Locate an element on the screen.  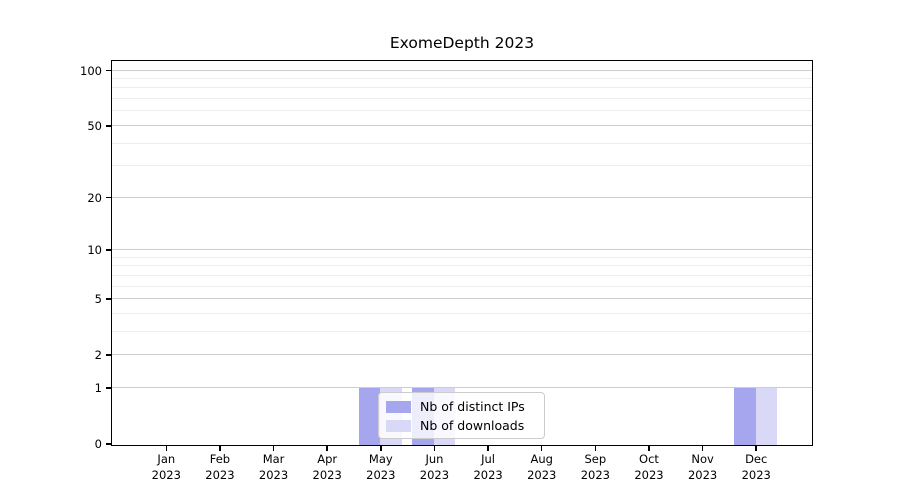
legend-item: Nb of downloads is located at coordinates (461, 425).